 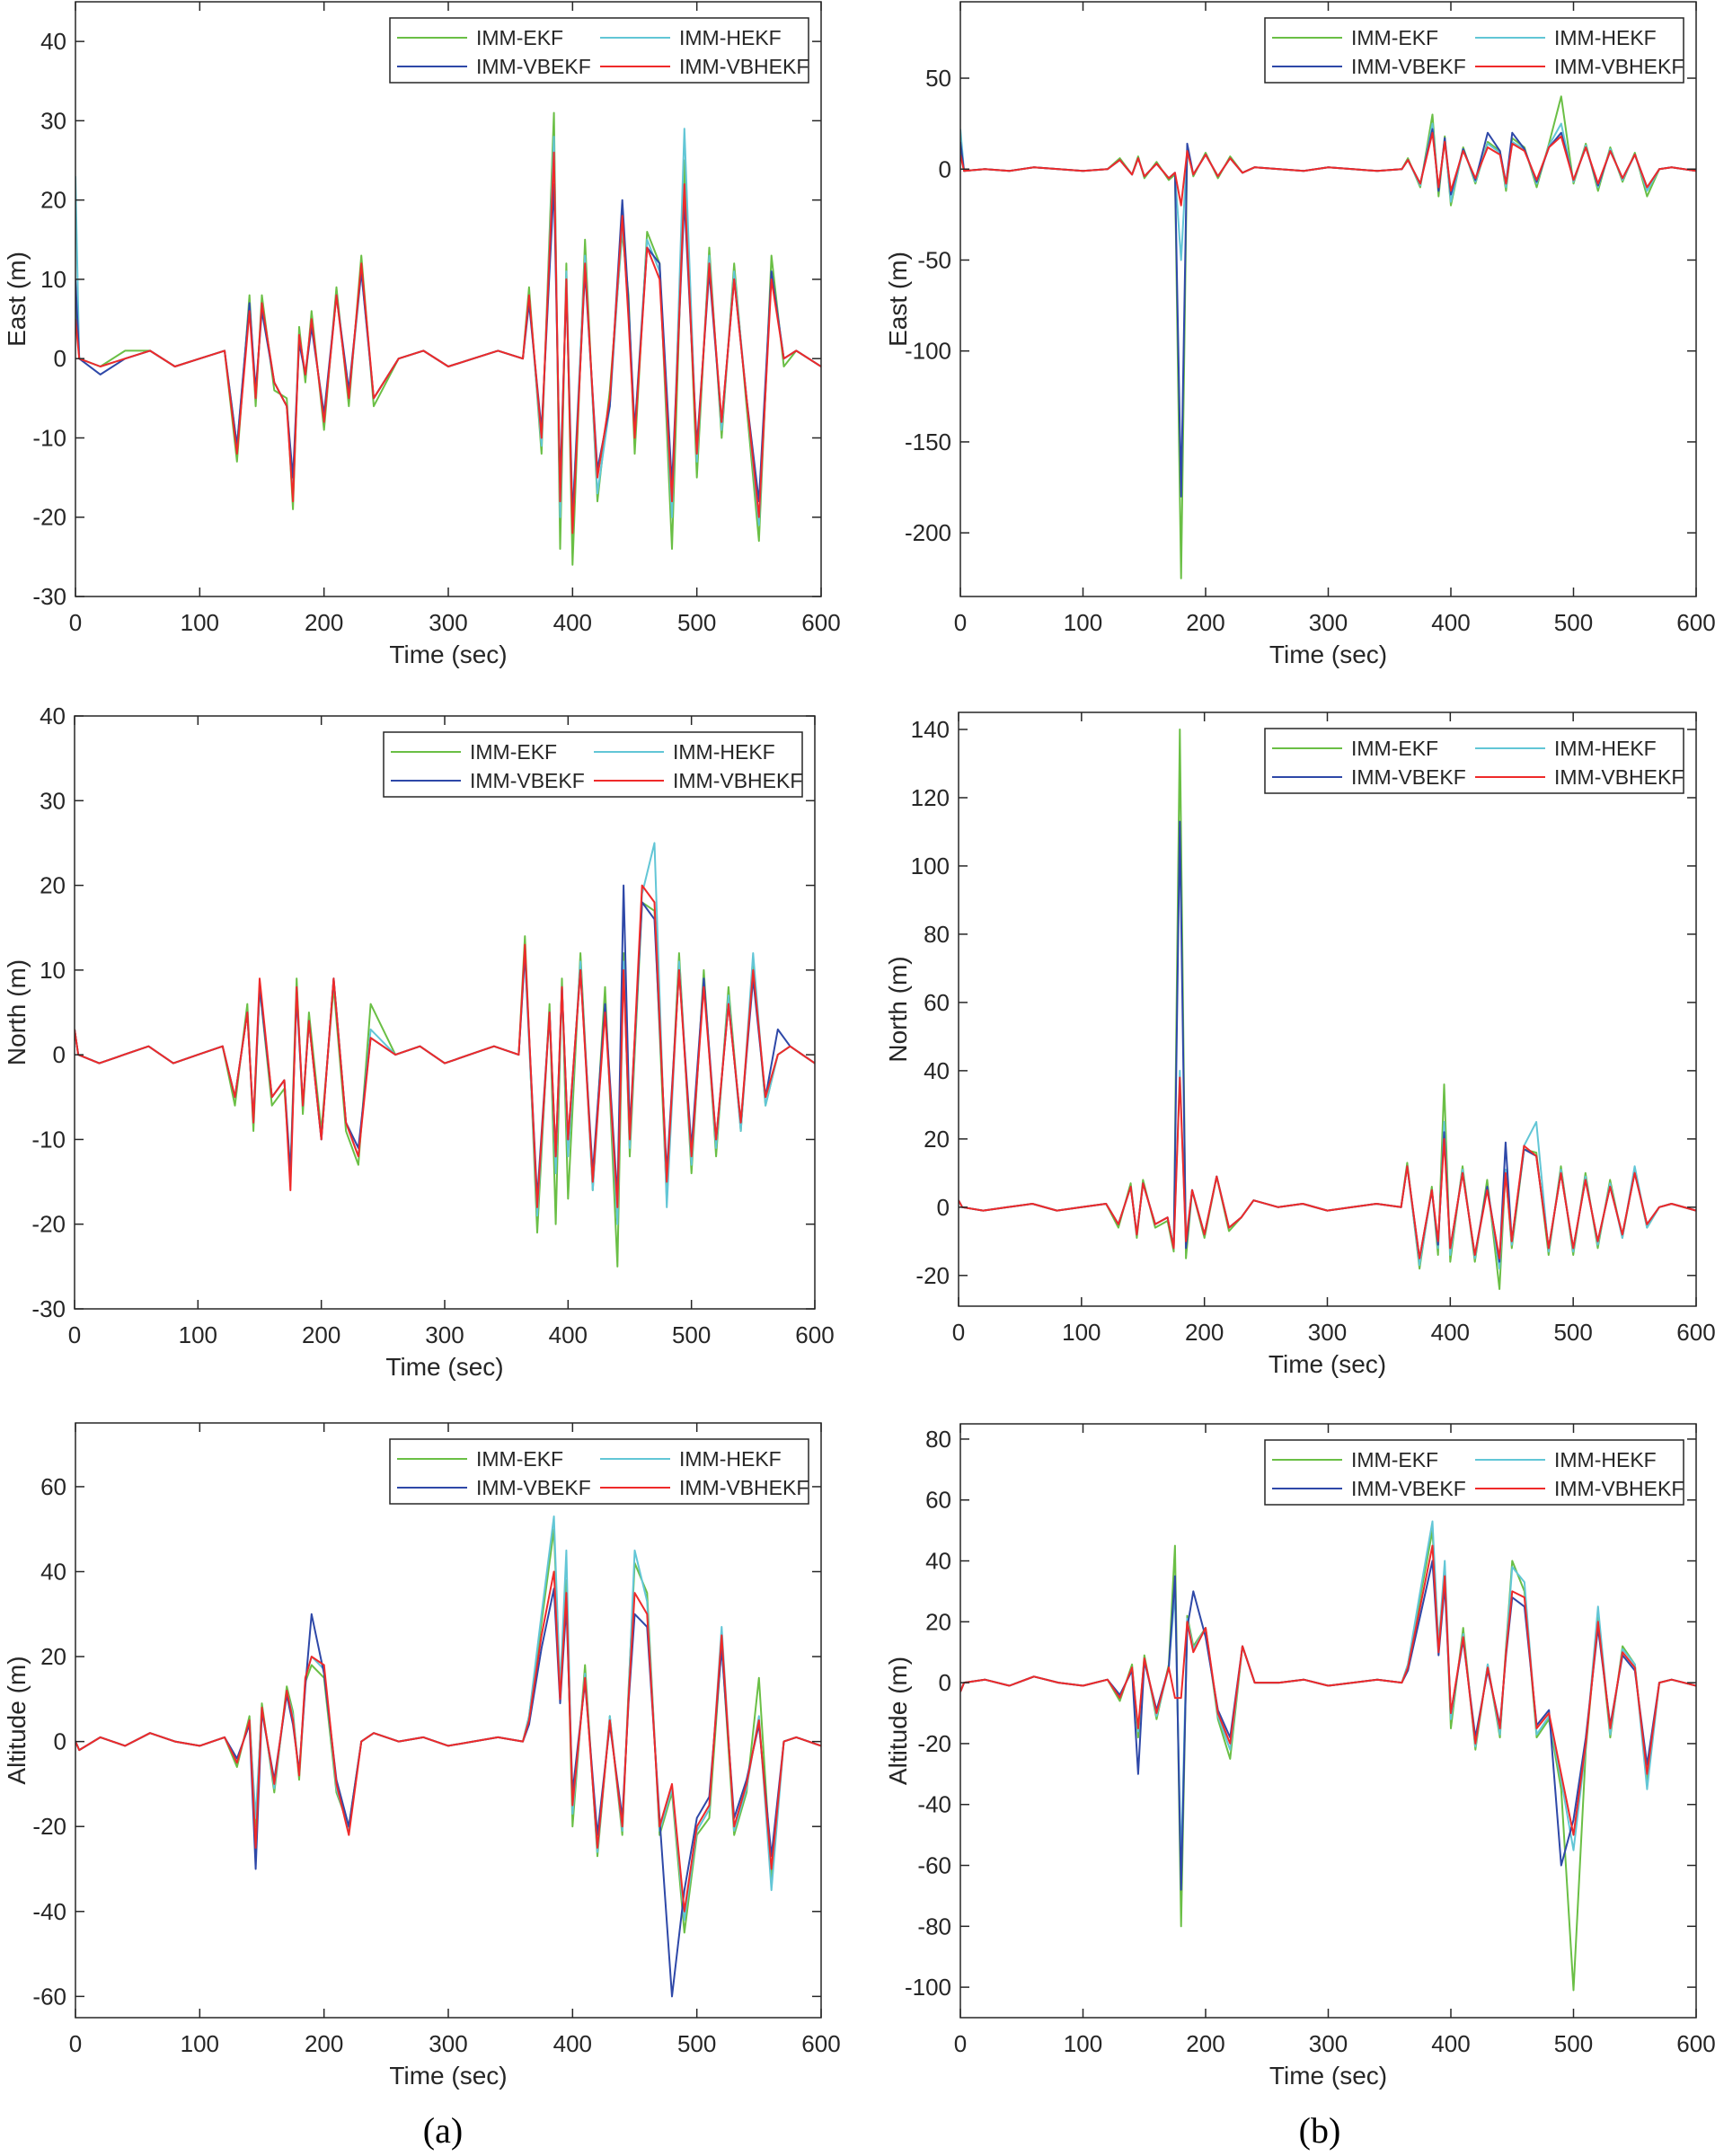 What do you see at coordinates (934, 1865) in the screenshot?
I see `y-tick-label: -60` at bounding box center [934, 1865].